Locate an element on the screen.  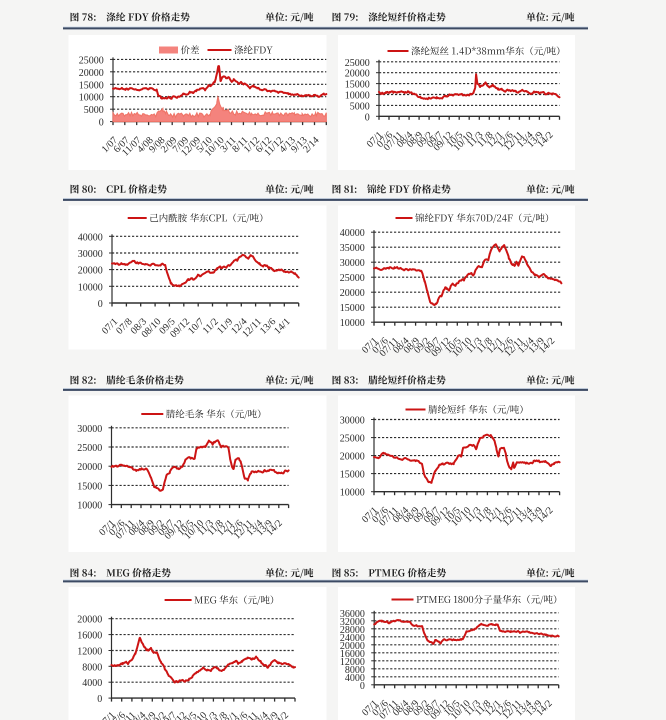
svg-text: 13/4 is located at coordinates (260, 715).